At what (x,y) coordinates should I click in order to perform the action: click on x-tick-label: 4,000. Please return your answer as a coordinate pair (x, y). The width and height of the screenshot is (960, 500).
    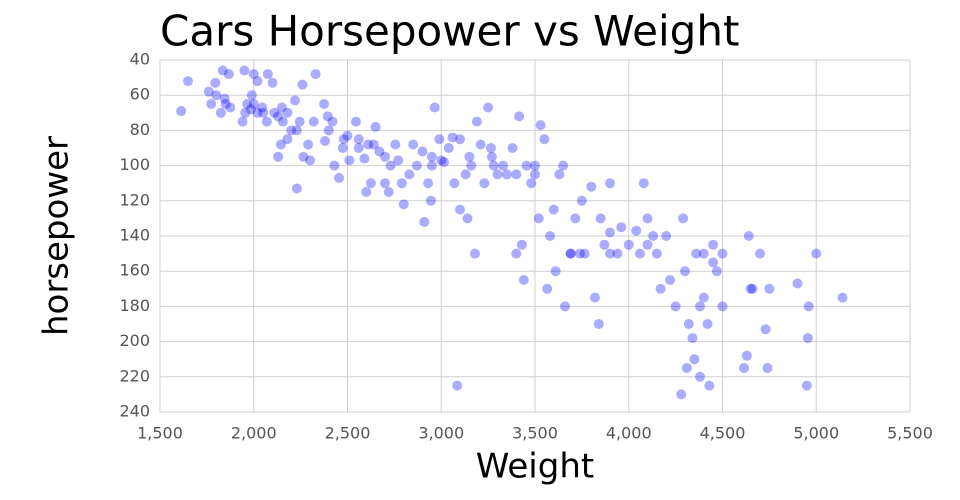
    Looking at the image, I should click on (629, 433).